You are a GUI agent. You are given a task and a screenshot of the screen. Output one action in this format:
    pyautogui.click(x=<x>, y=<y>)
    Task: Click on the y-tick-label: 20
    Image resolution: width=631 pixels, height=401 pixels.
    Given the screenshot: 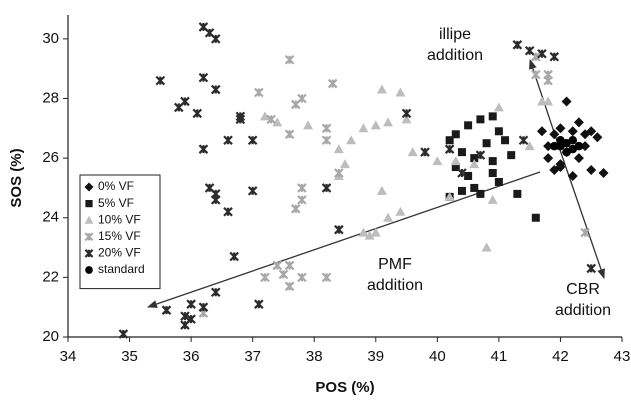 What is the action you would take?
    pyautogui.click(x=50, y=336)
    